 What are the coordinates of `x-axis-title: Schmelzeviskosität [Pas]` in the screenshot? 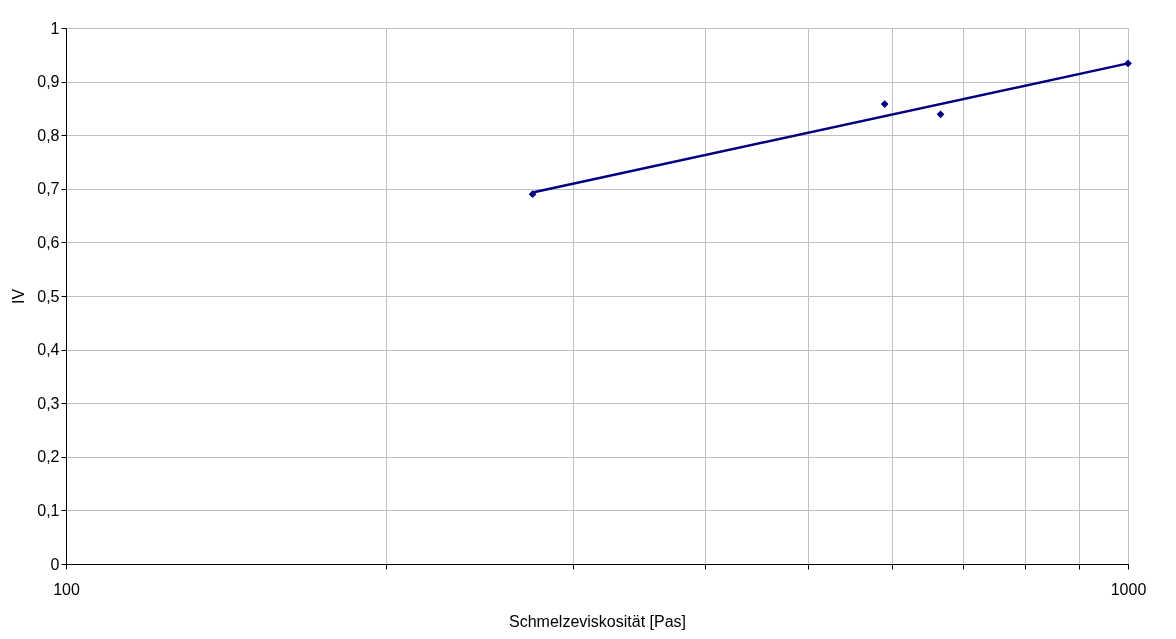 It's located at (597, 621).